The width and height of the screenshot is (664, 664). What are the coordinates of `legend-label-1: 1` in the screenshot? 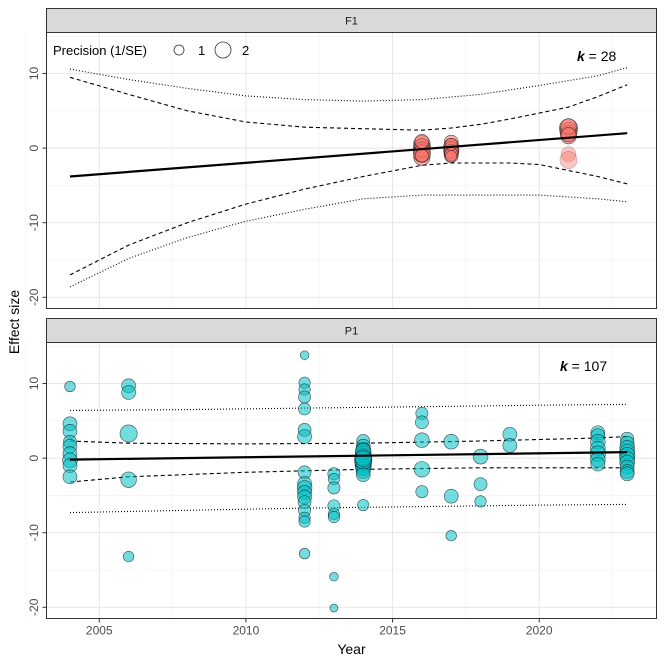 It's located at (201, 50).